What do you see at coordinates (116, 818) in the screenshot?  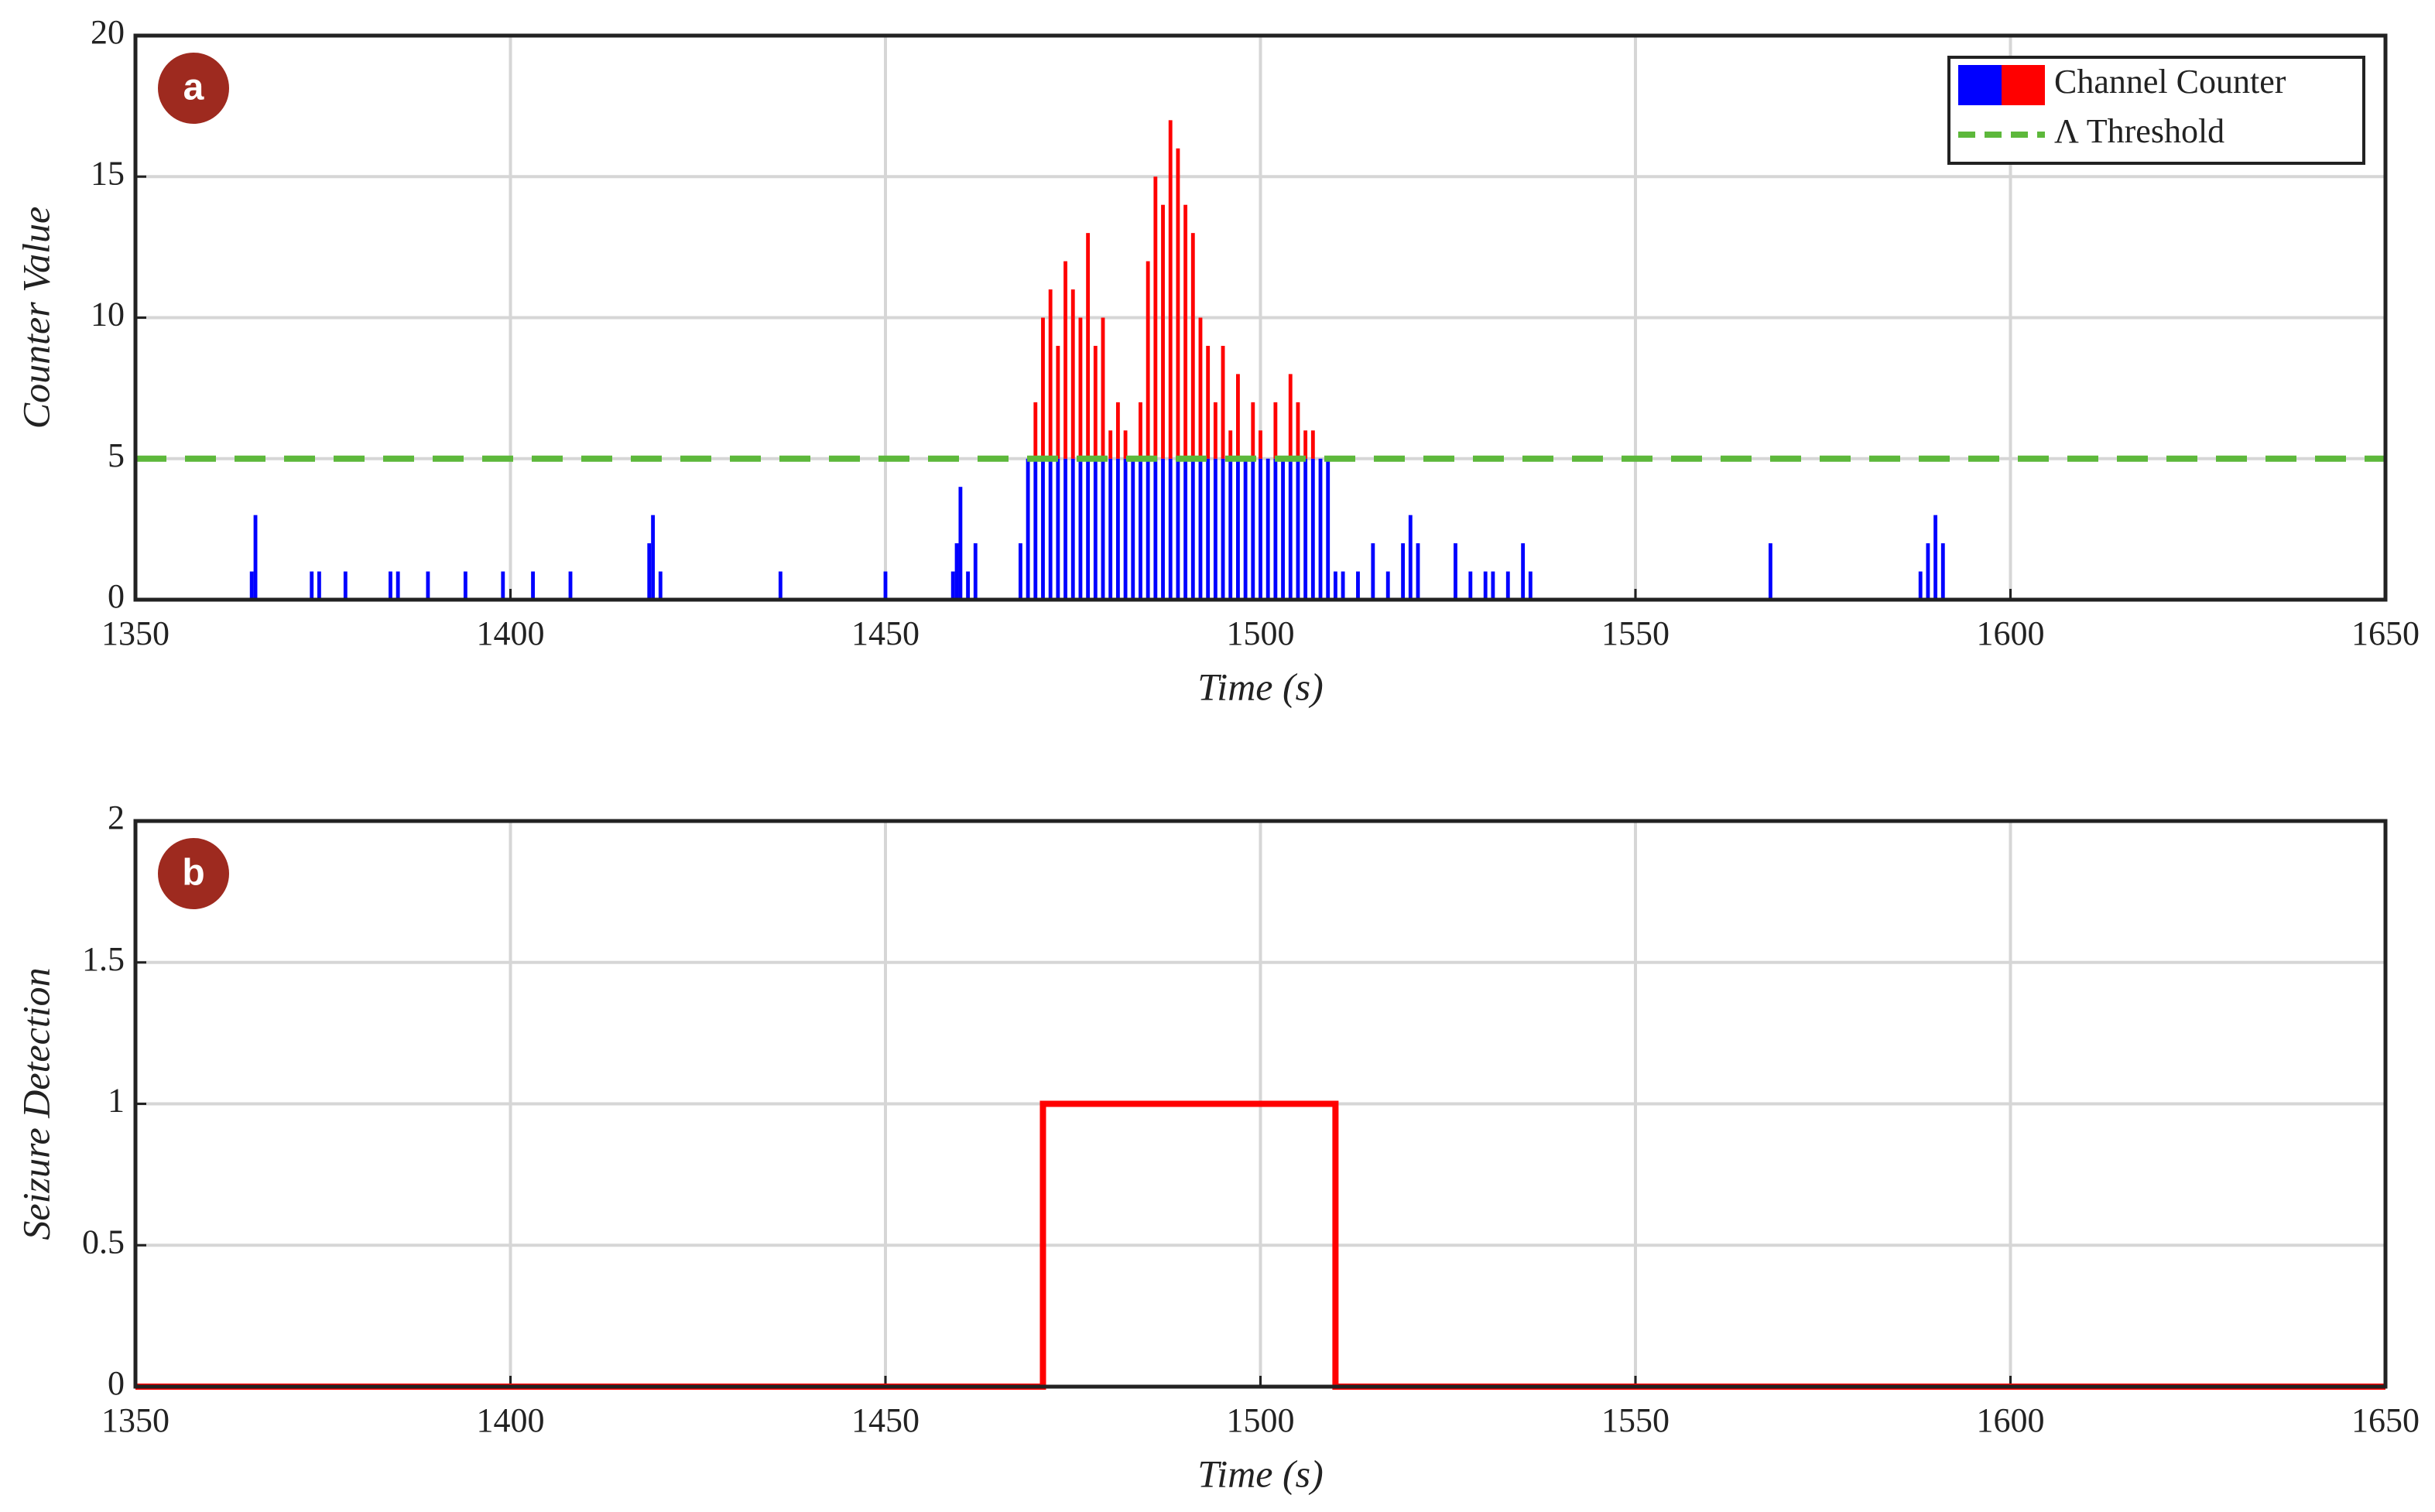 I see `y-tick-label: 2` at bounding box center [116, 818].